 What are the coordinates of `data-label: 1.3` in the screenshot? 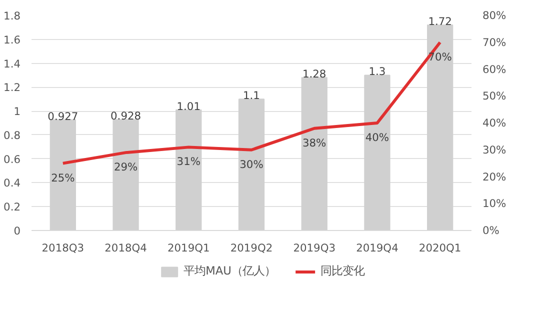 It's located at (377, 71).